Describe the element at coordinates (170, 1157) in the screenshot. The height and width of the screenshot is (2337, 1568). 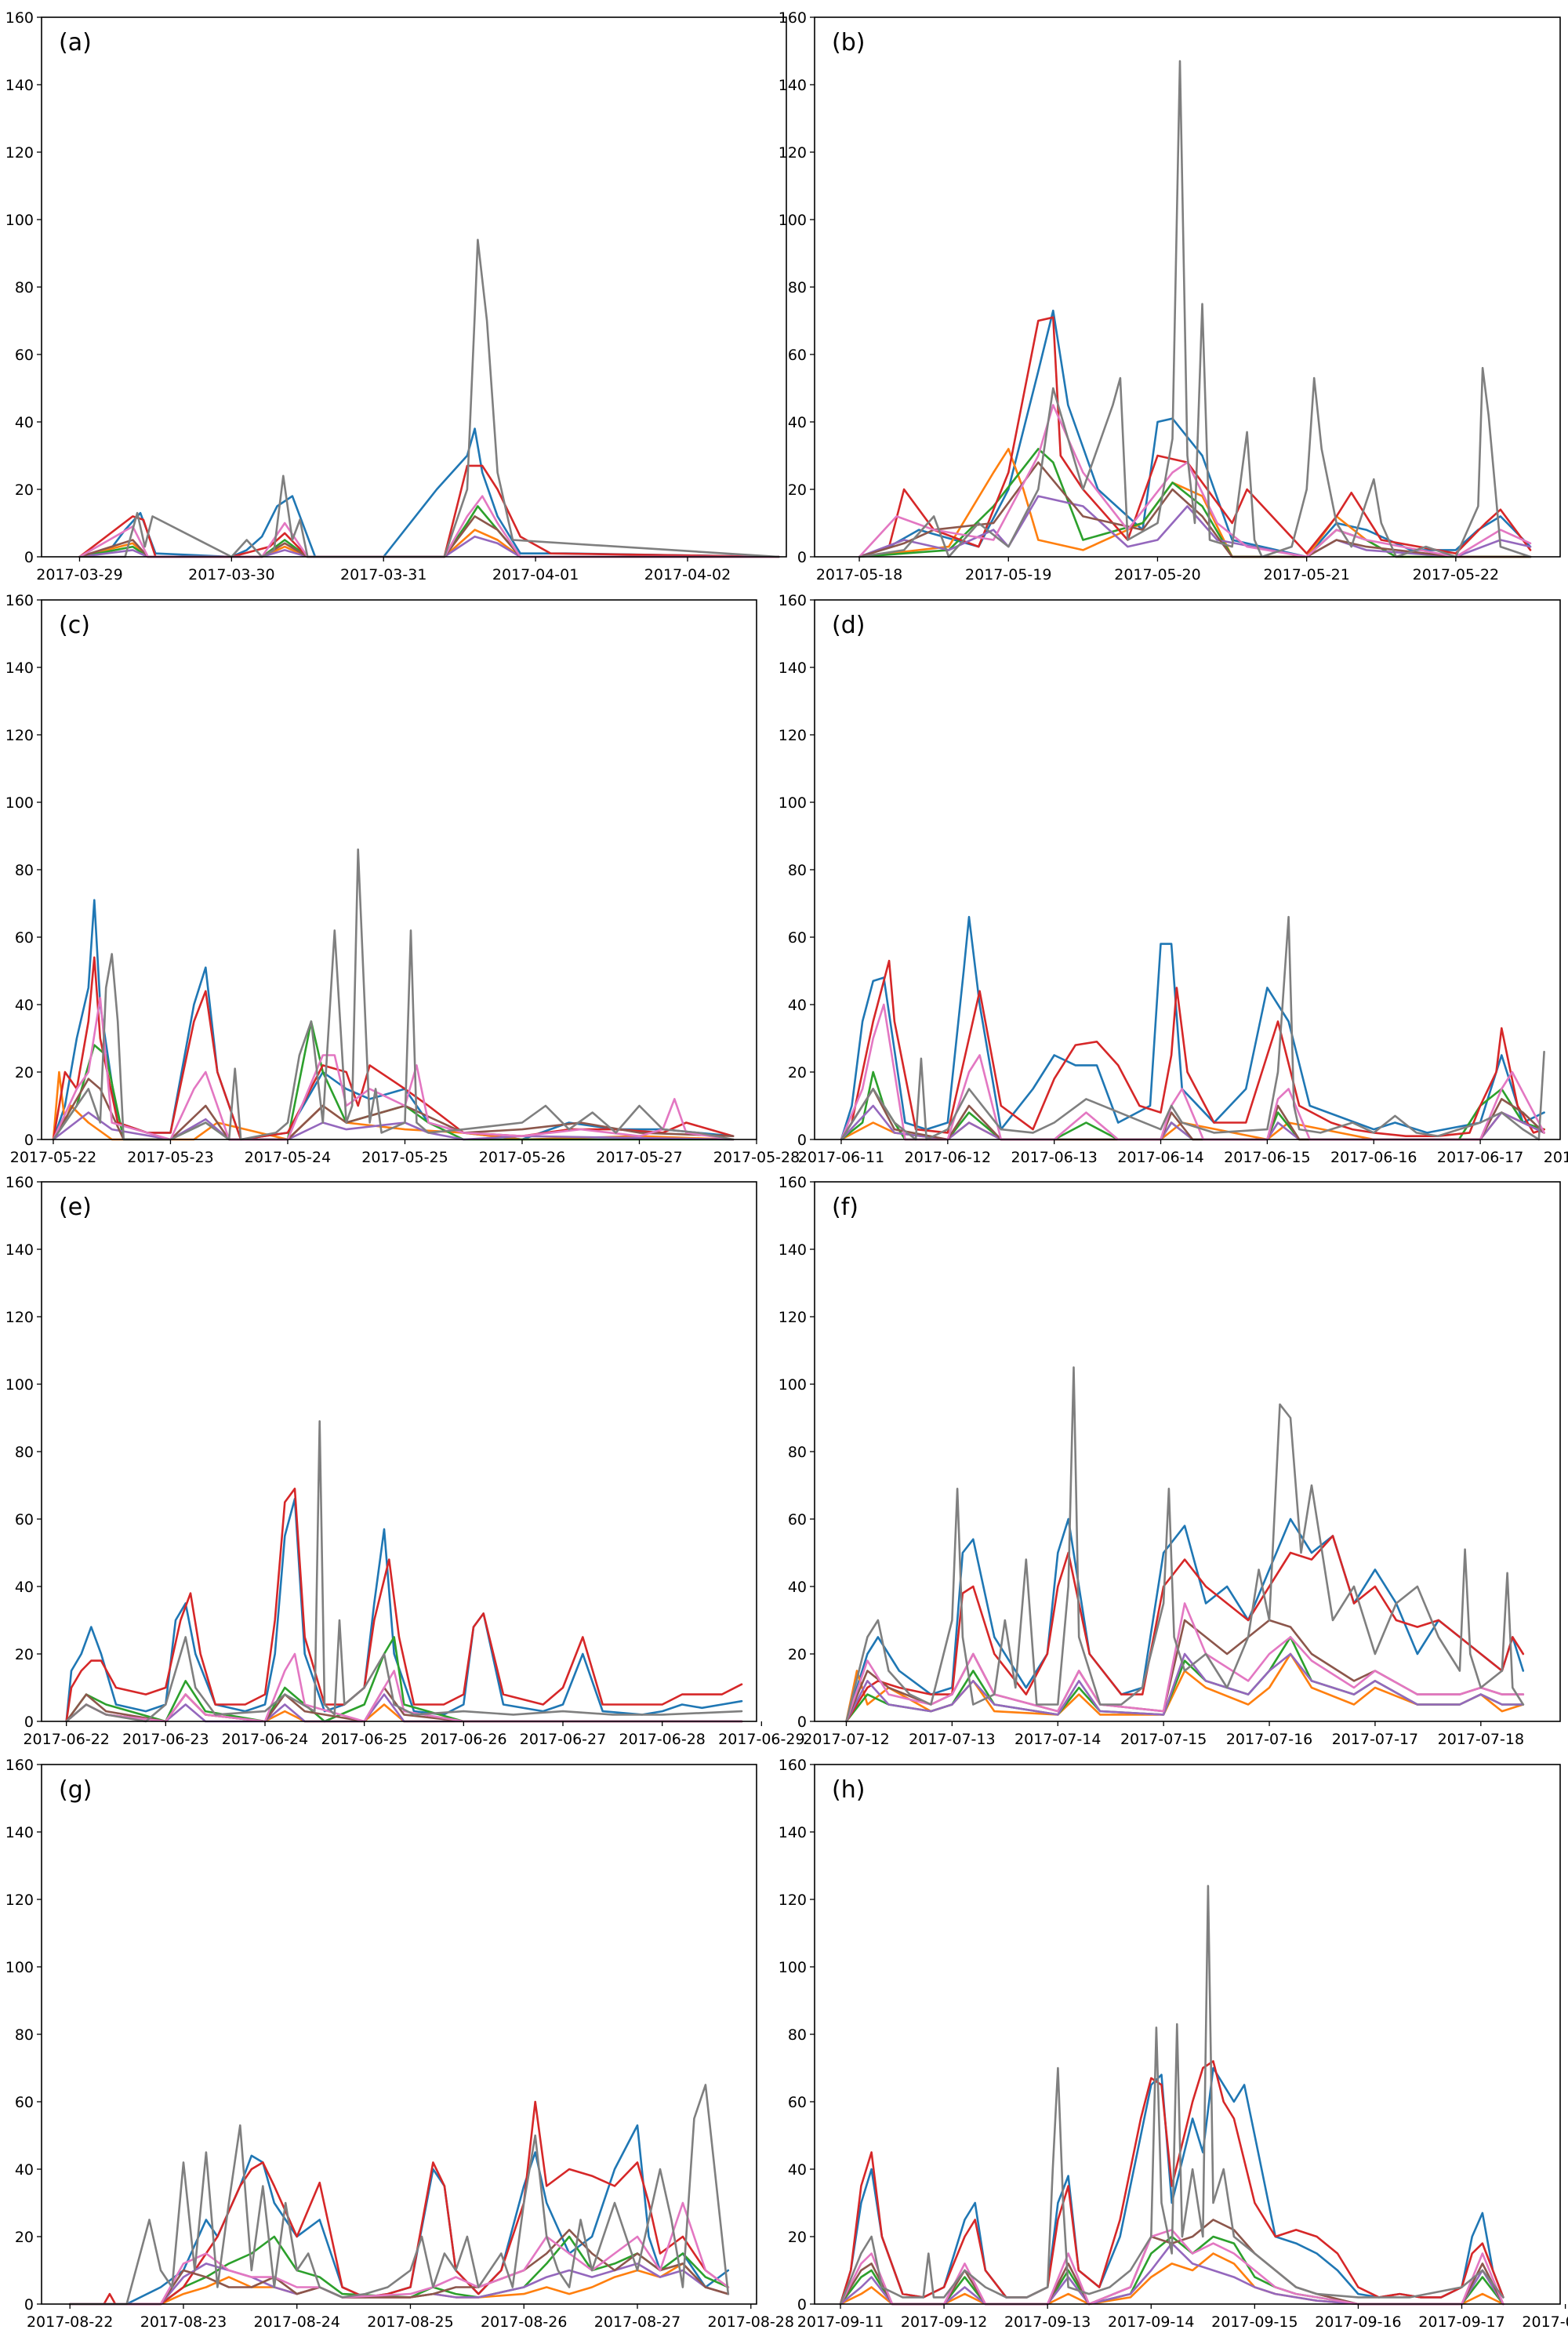
I see `x-tick-label: 2017-05-23` at that location.